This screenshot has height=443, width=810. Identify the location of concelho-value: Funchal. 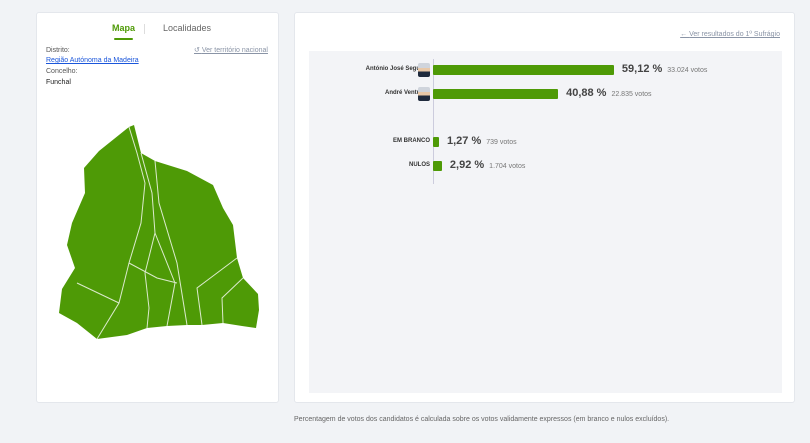
(58, 82).